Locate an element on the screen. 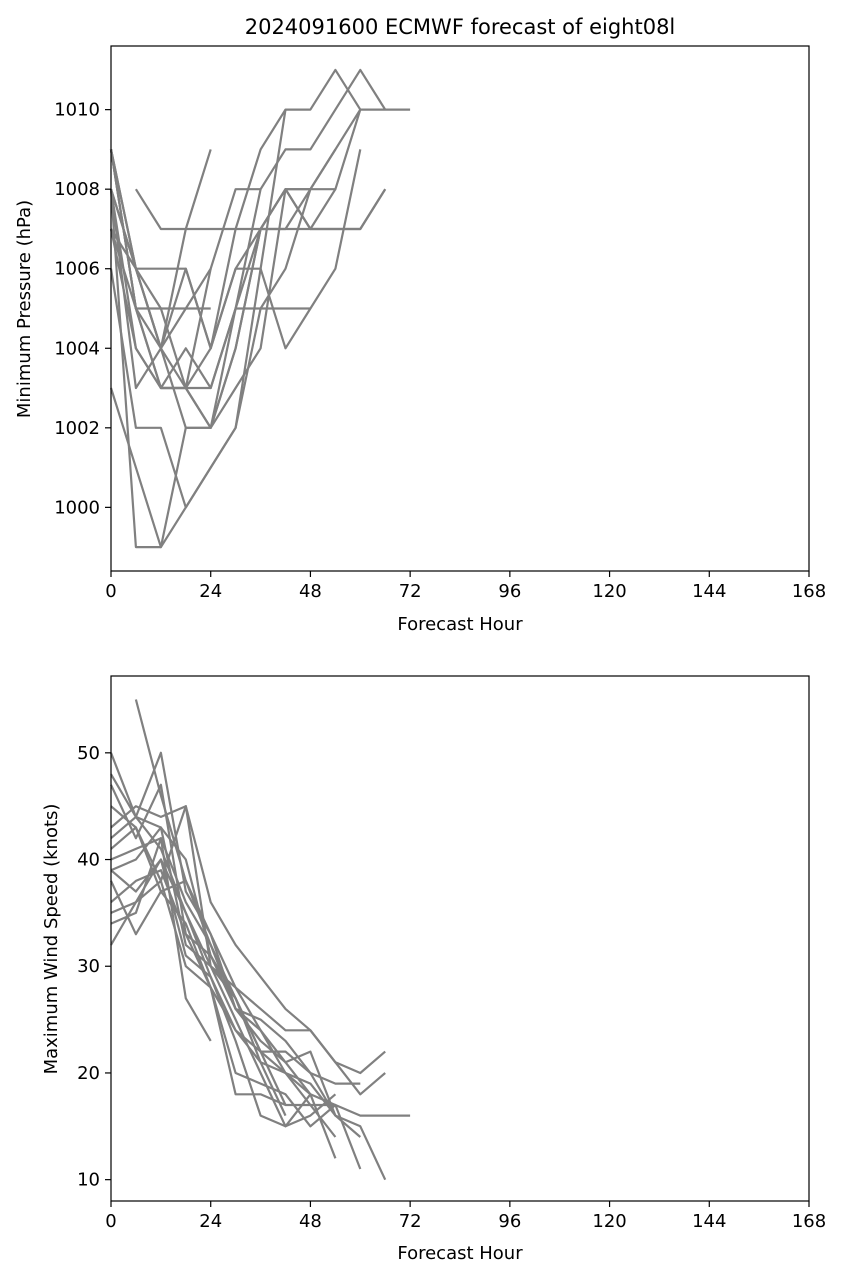 The height and width of the screenshot is (1279, 843). pressure-y-axis-label: Minimum Pressure (hPa) is located at coordinates (24, 309).